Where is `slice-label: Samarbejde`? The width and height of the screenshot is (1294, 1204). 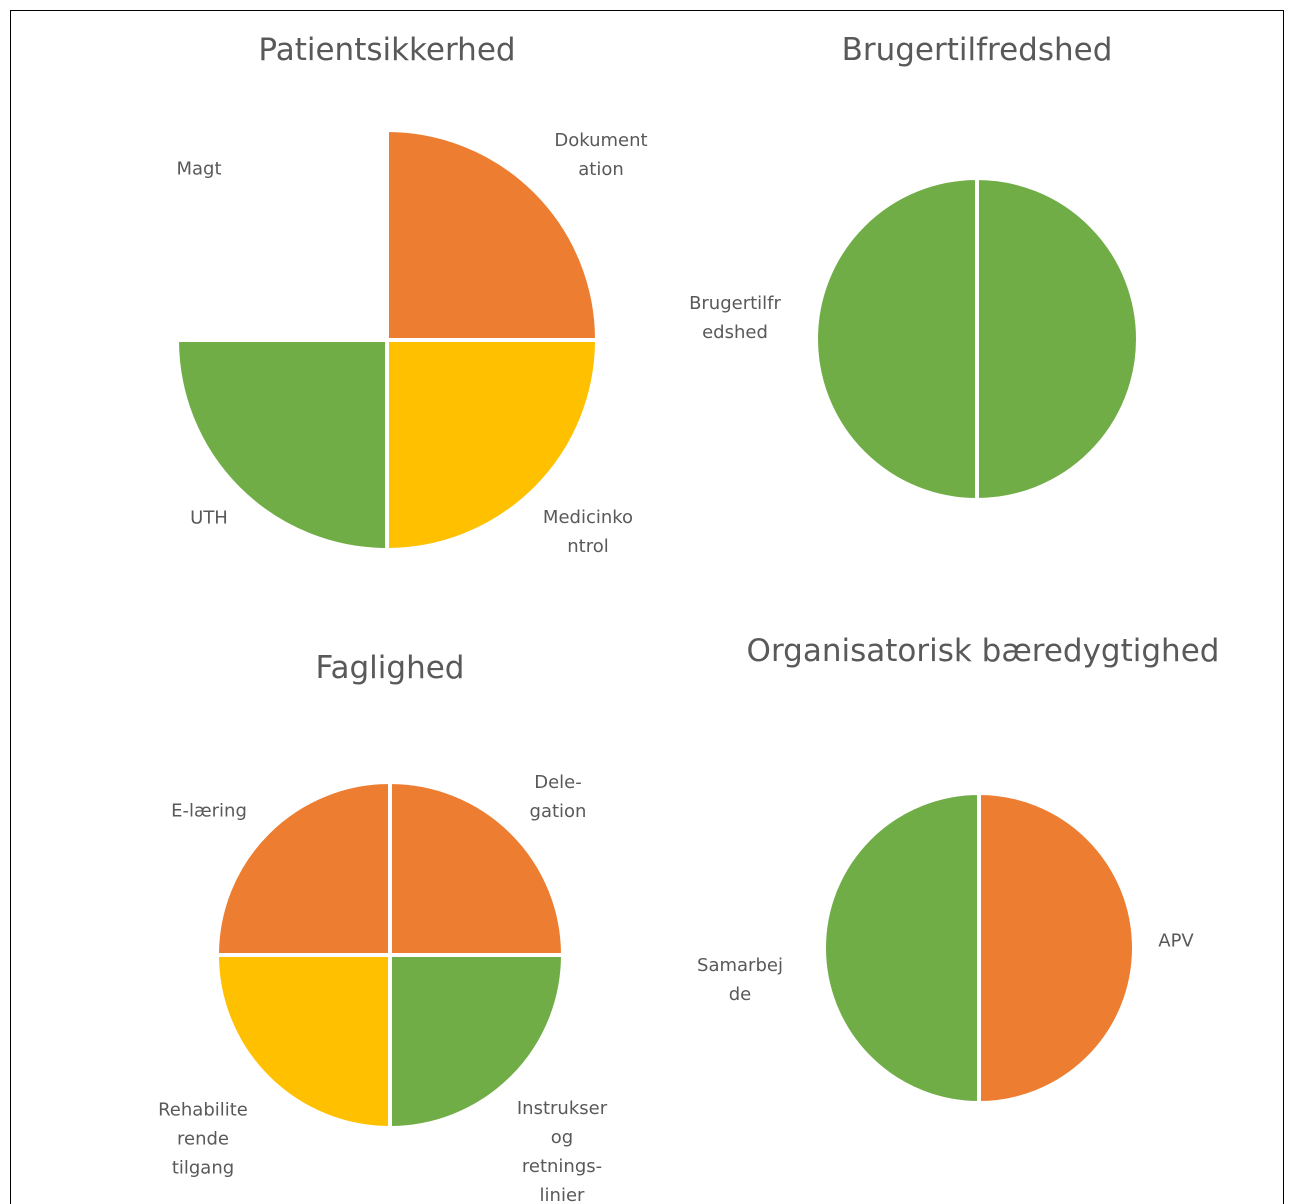 slice-label: Samarbejde is located at coordinates (740, 980).